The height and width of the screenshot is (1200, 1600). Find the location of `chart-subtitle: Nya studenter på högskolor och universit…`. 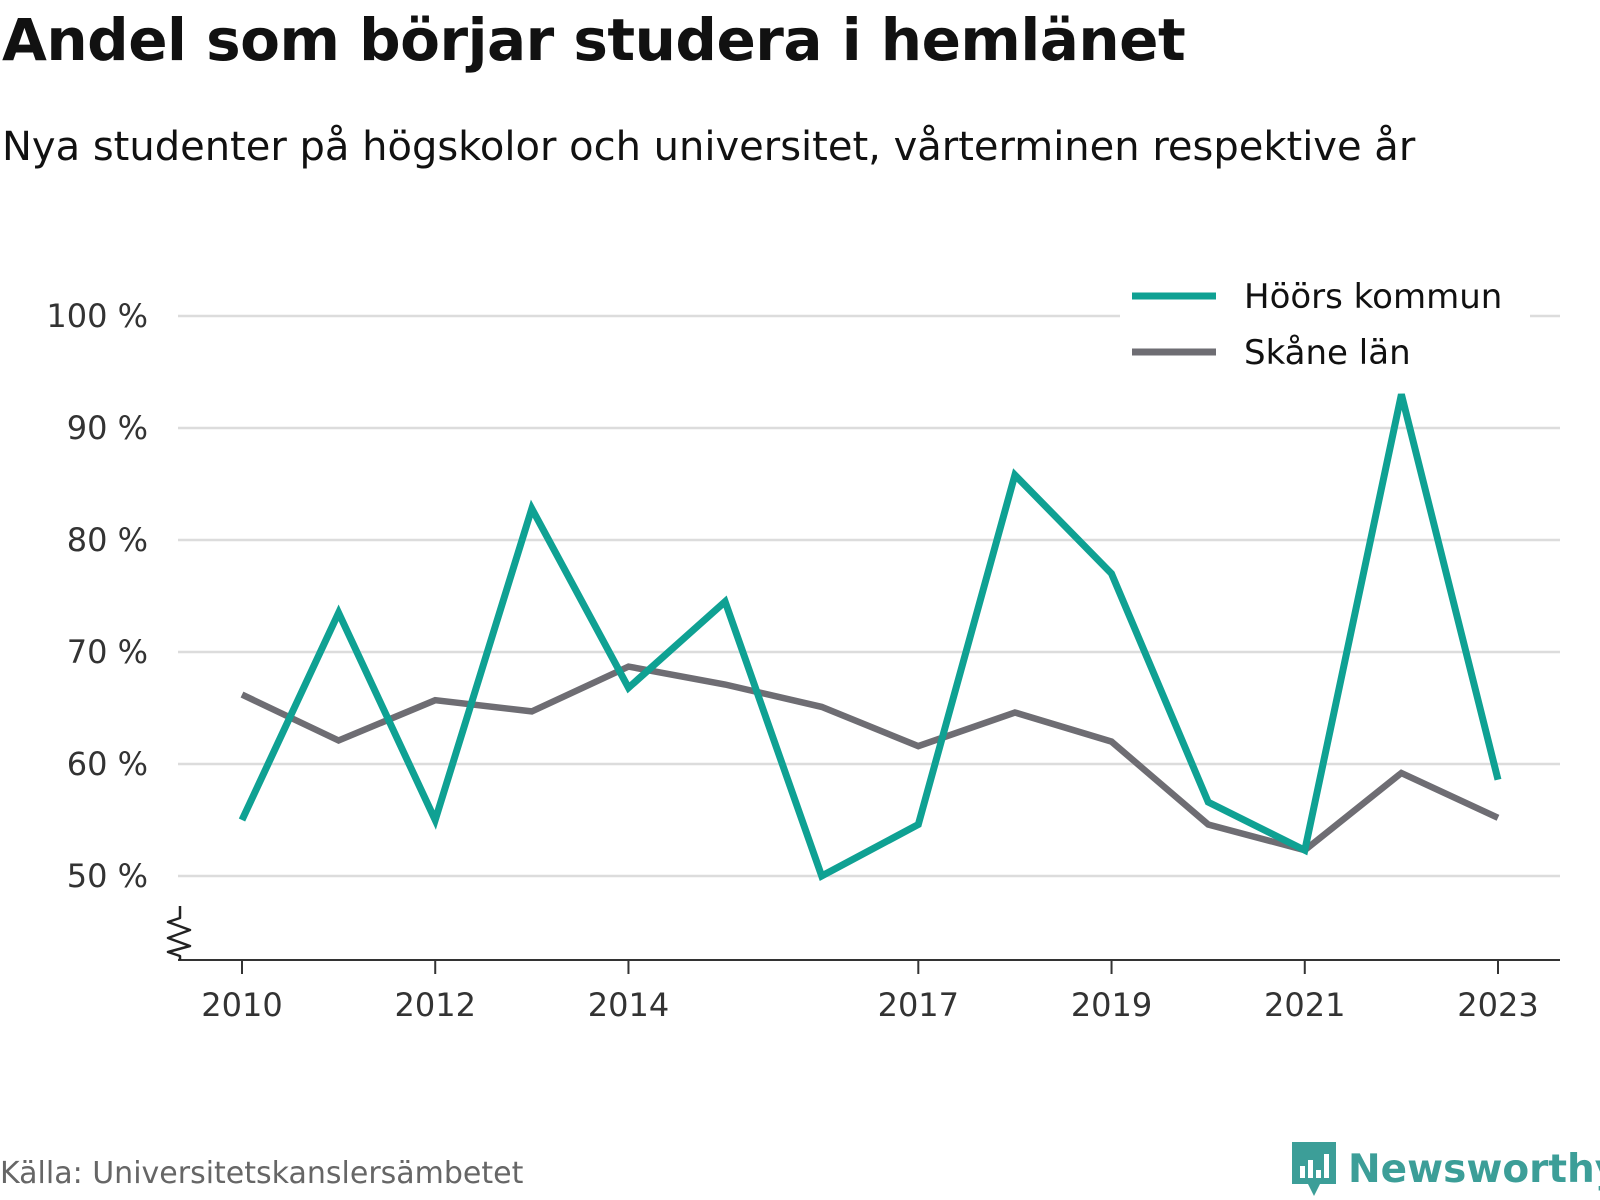

chart-subtitle: Nya studenter på högskolor och universit… is located at coordinates (709, 147).